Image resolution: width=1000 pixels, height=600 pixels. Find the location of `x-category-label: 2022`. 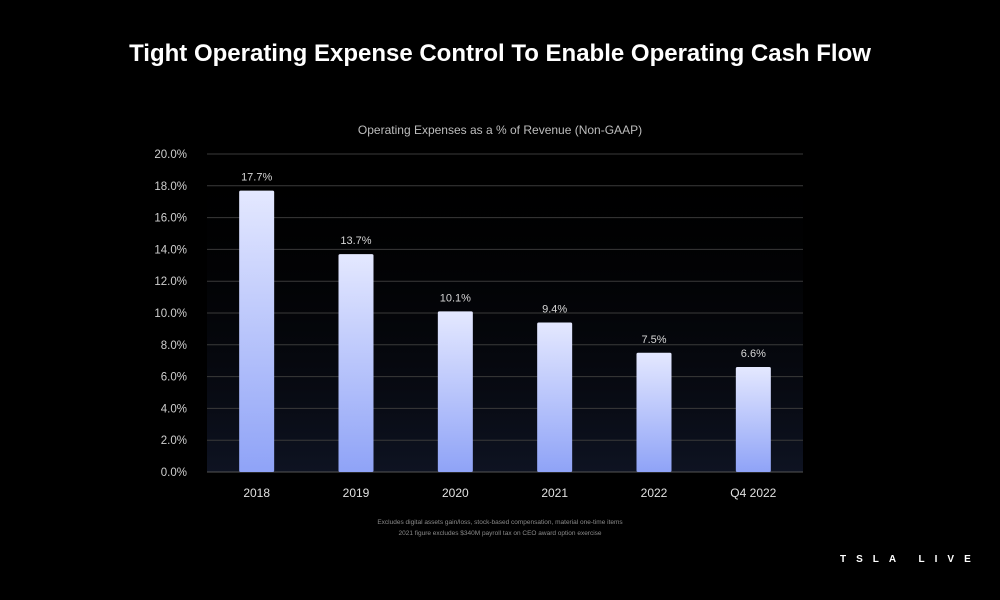

x-category-label: 2022 is located at coordinates (654, 493).